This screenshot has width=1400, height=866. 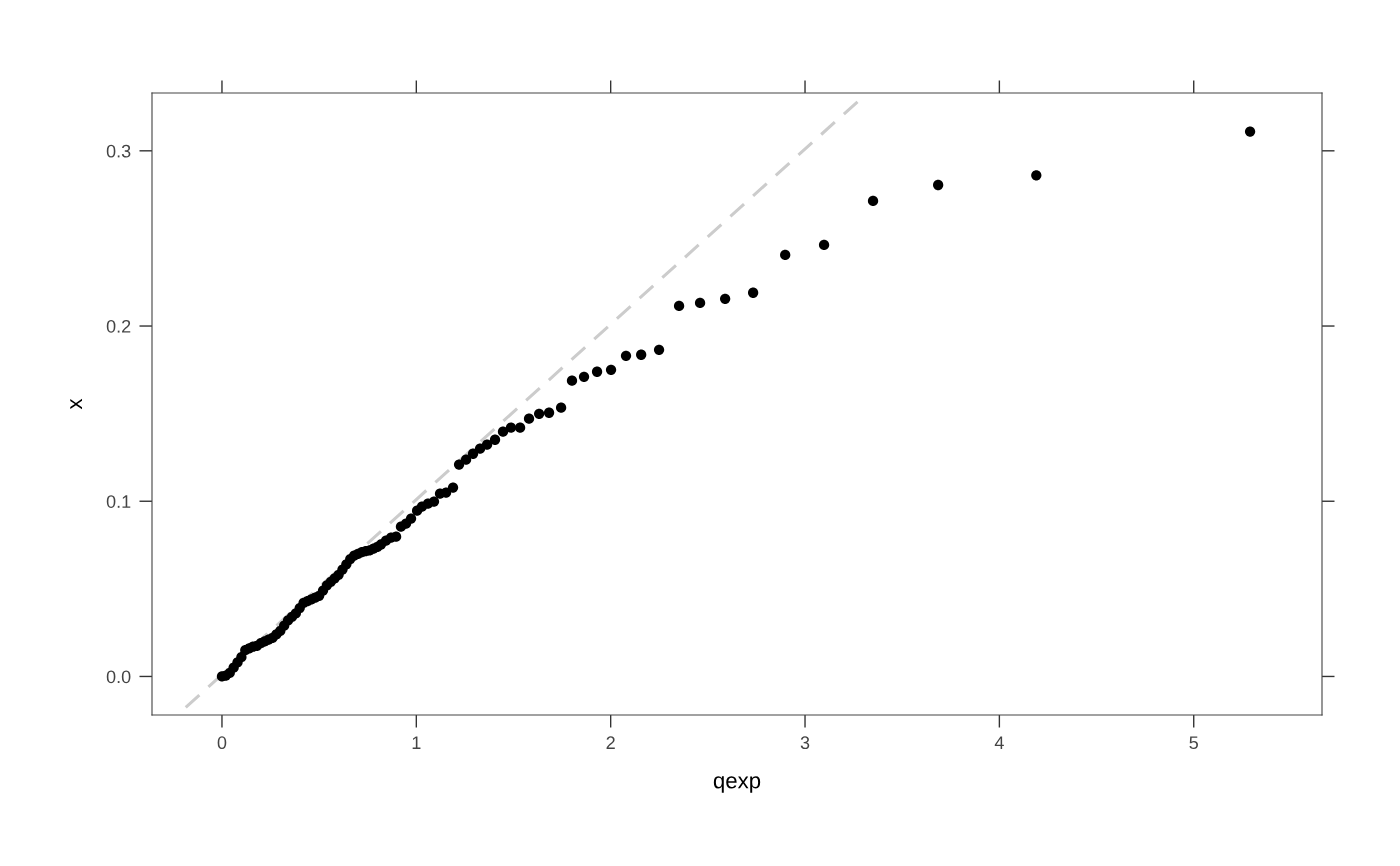 What do you see at coordinates (999, 742) in the screenshot?
I see `x-tick-label: 4` at bounding box center [999, 742].